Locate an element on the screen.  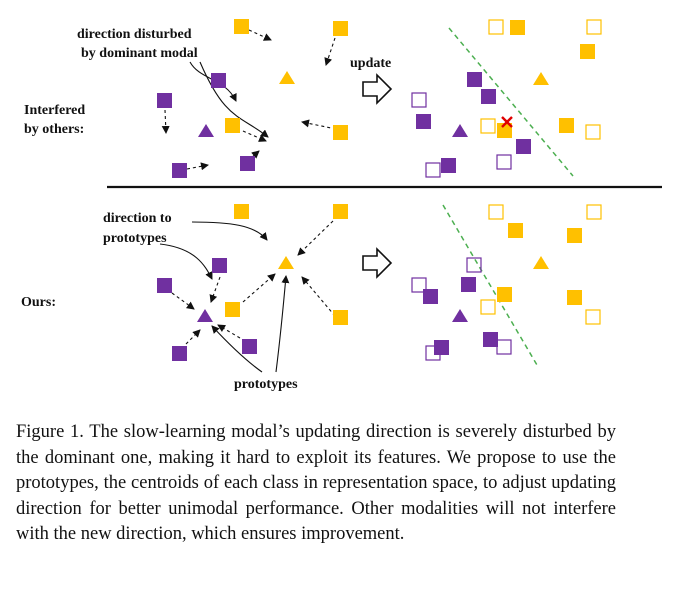
update-label: update is located at coordinates (370, 63).